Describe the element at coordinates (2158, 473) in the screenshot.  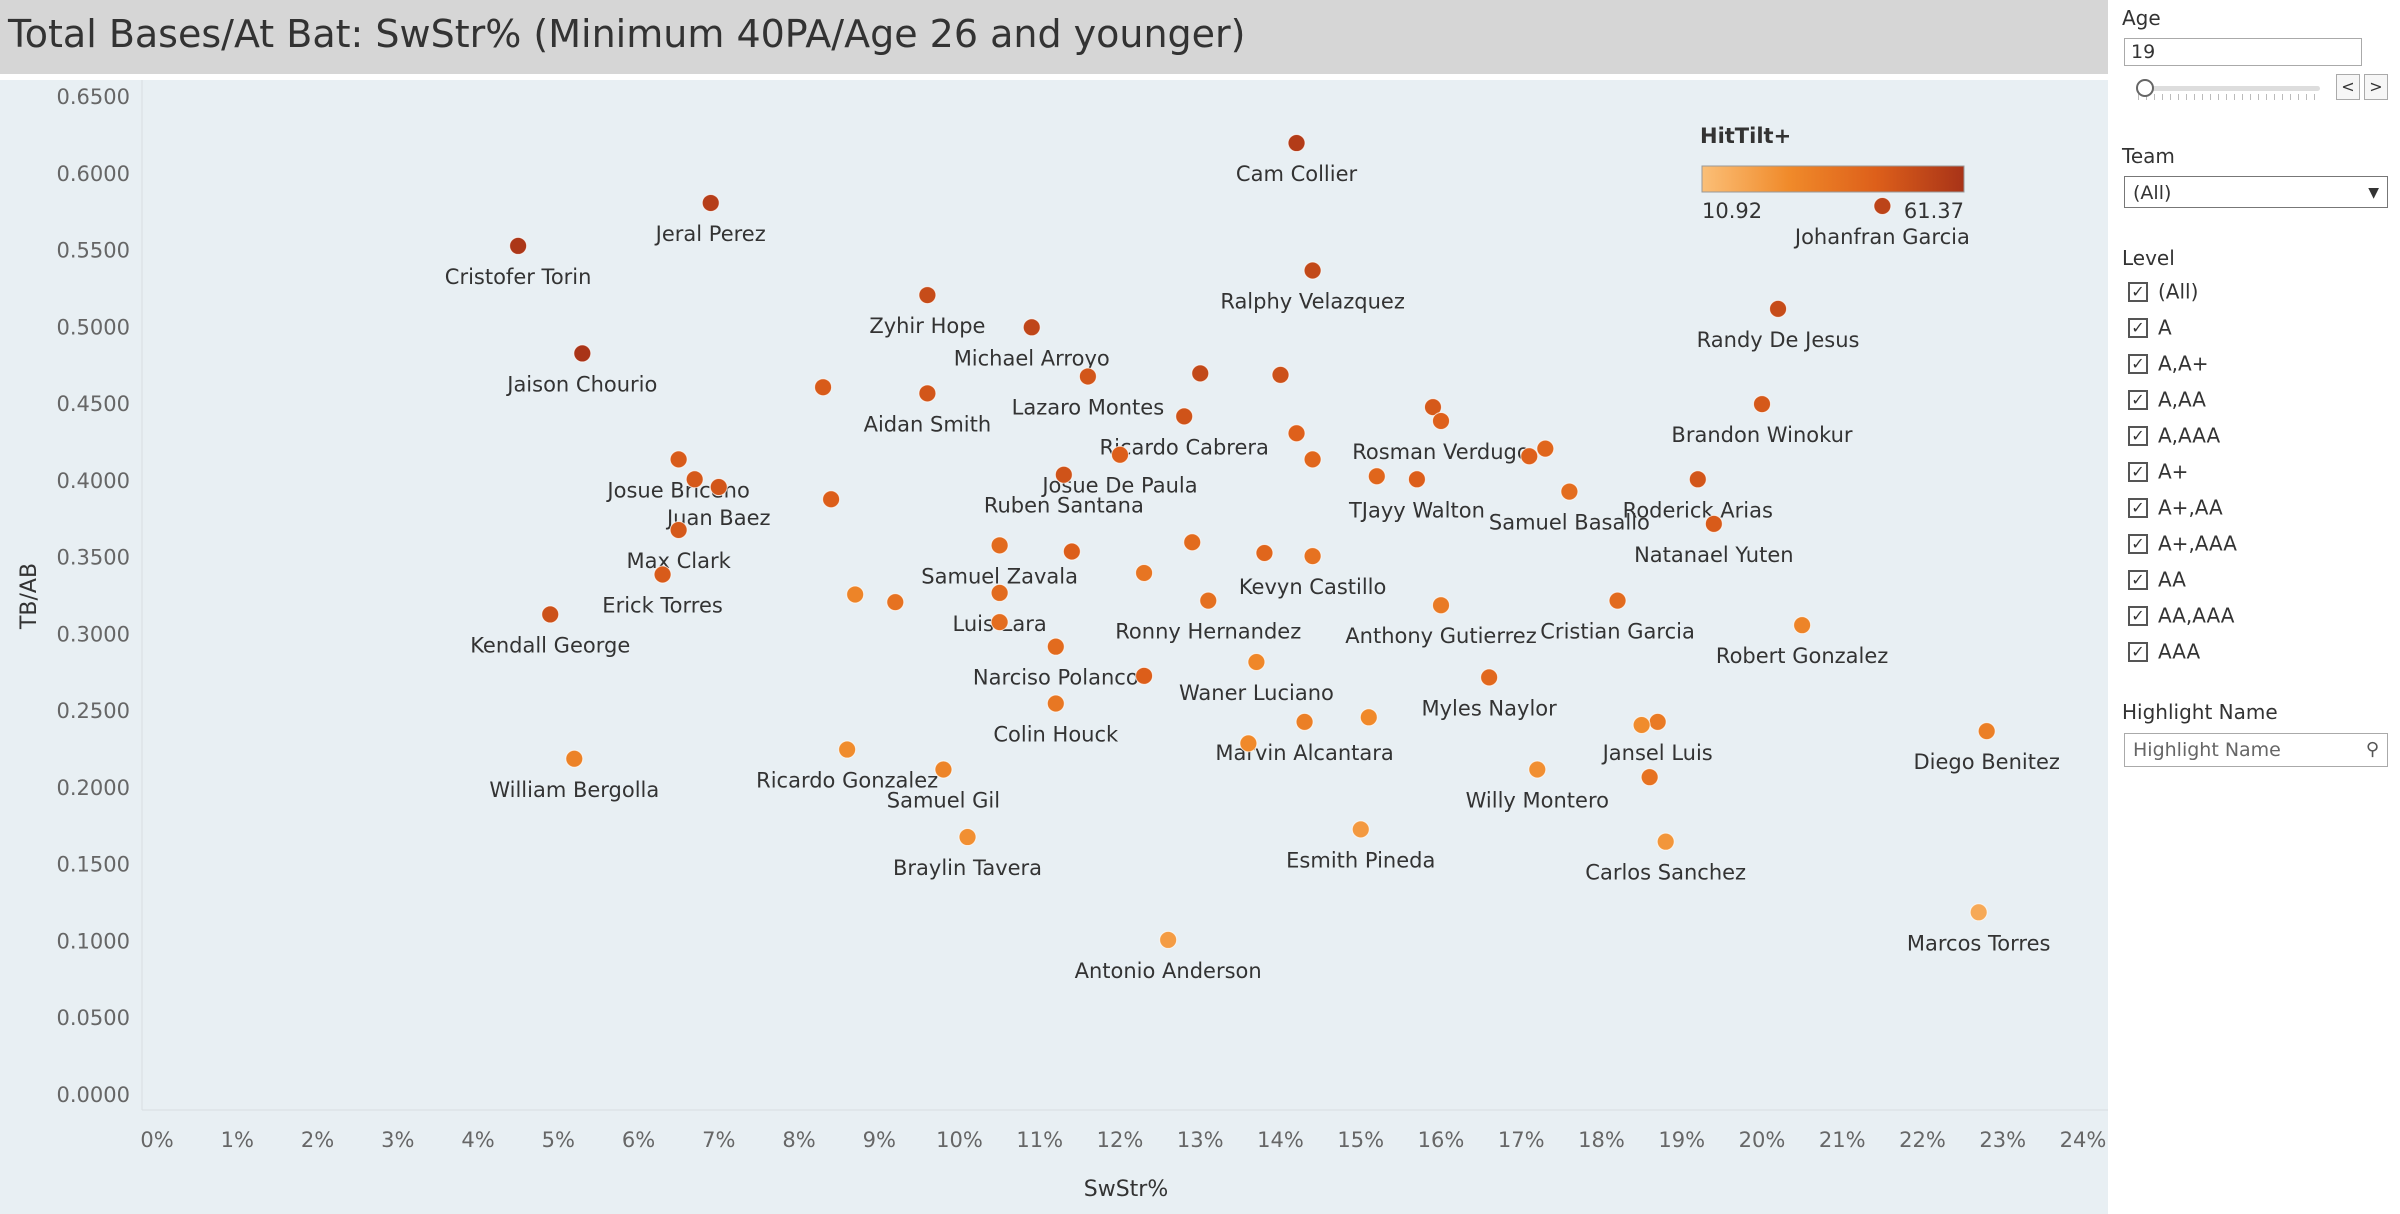
I see `level-option: ✓ A+` at that location.